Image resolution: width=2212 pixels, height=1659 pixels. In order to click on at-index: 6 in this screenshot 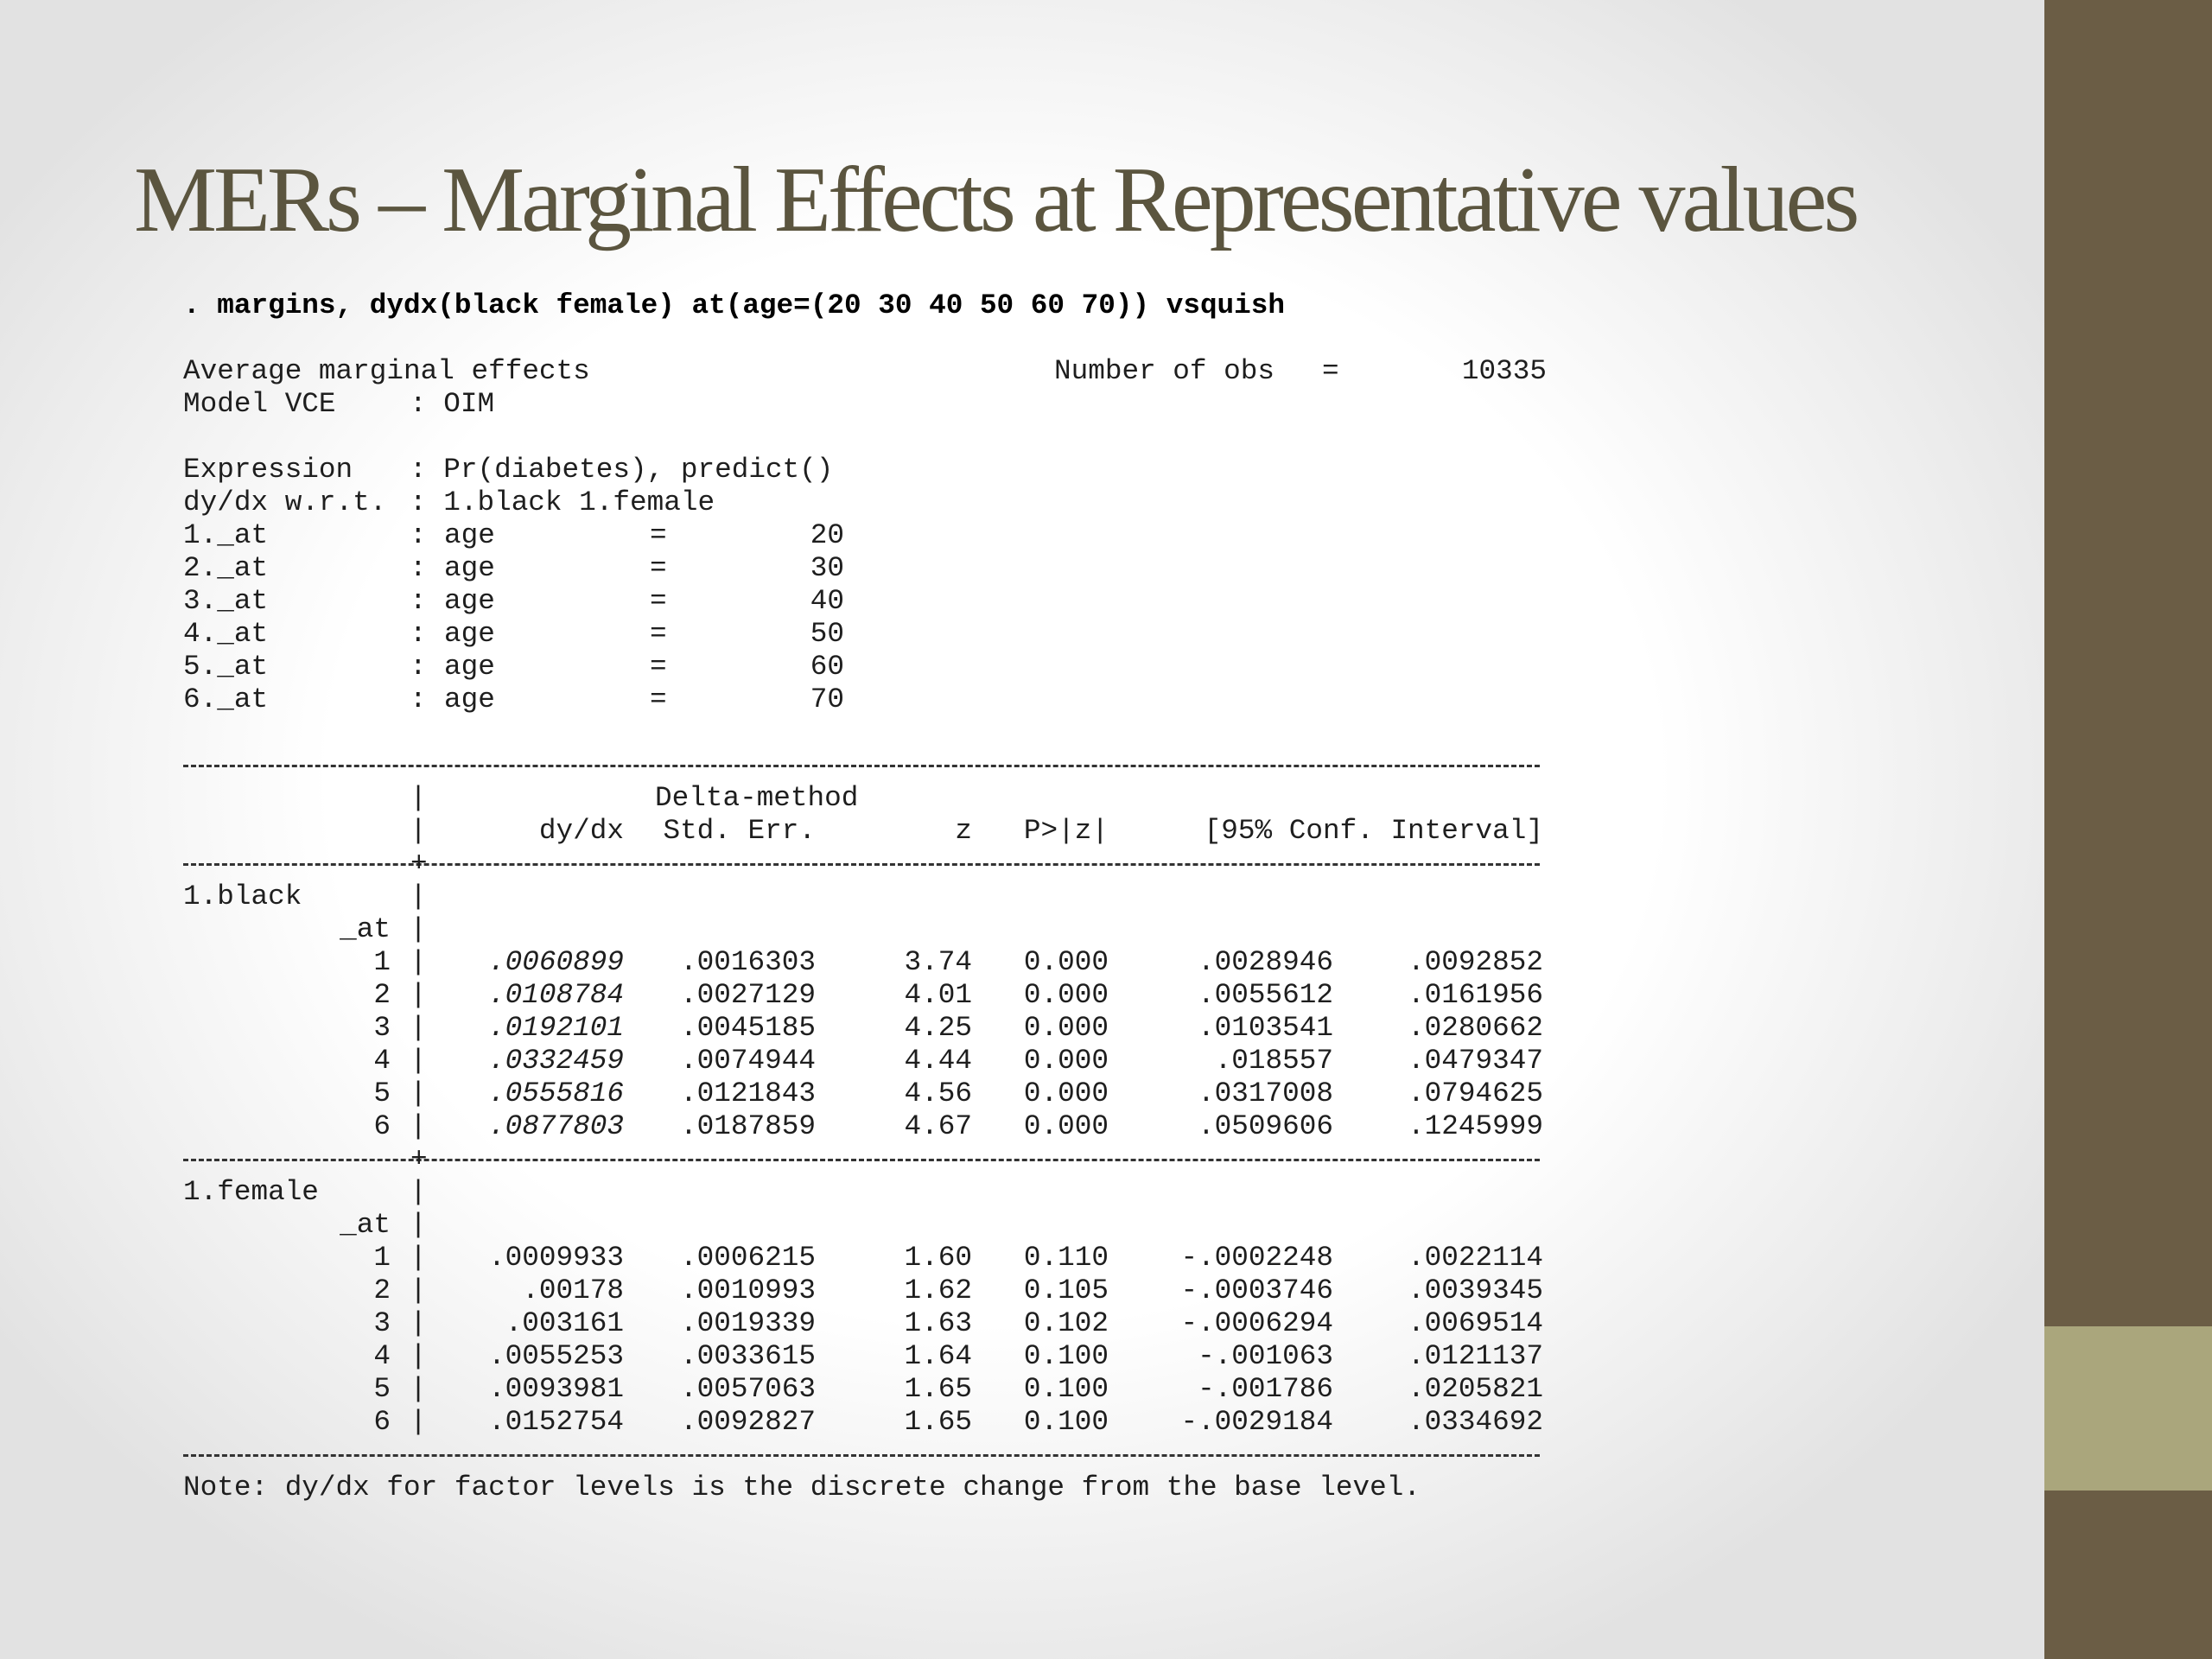, I will do `click(382, 1422)`.